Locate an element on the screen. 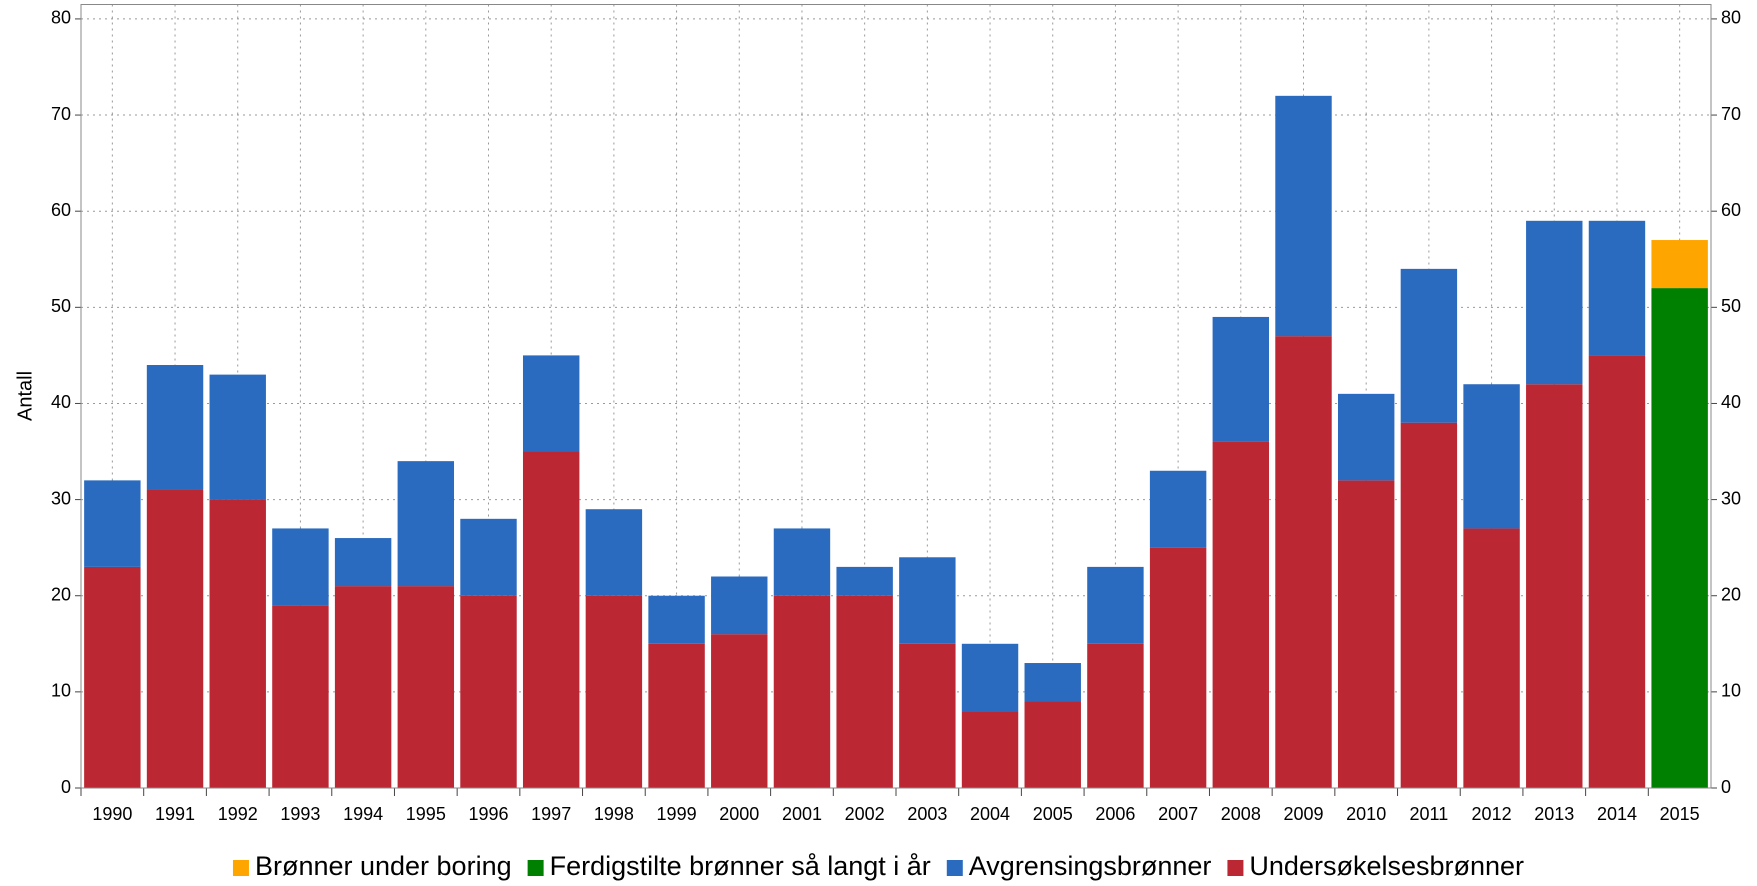  x-tick-label: 2001 is located at coordinates (802, 814).